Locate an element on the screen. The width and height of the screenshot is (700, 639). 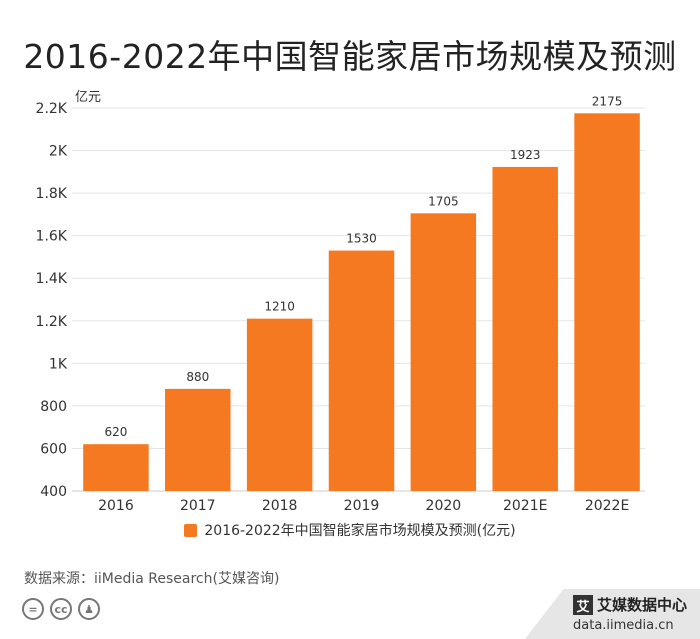
y-tick-label: 2.2K is located at coordinates (52, 109).